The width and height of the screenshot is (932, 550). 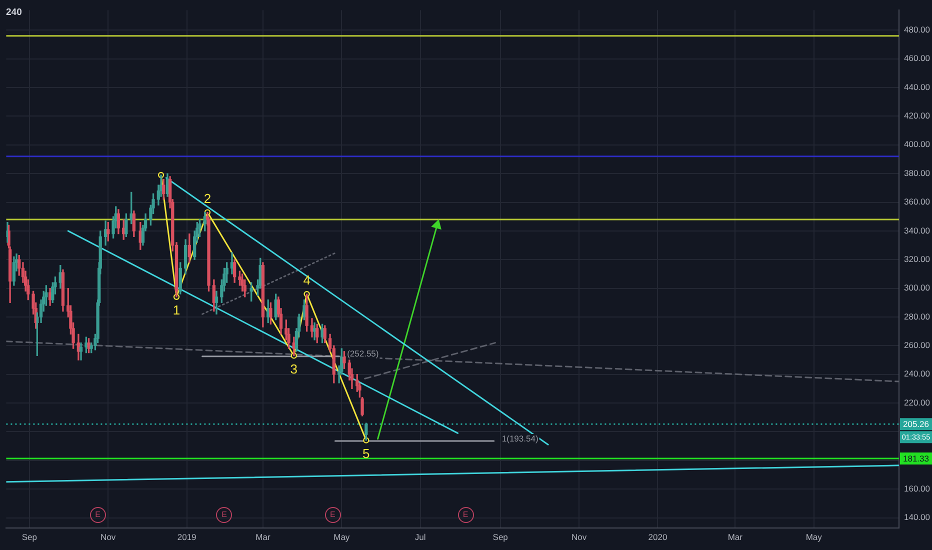 What do you see at coordinates (917, 144) in the screenshot?
I see `y-tick-label: 400.00` at bounding box center [917, 144].